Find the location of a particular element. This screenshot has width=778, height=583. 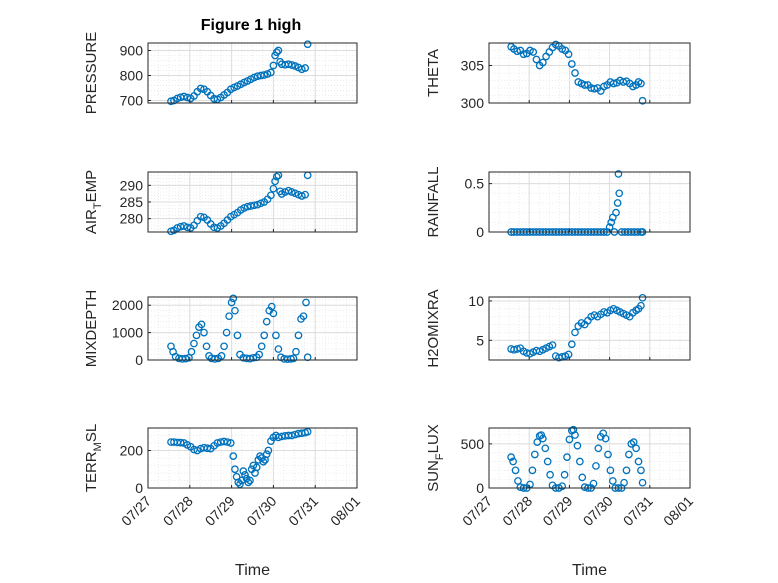

subplot-rainfall: 0 0.5 RAINFALL is located at coordinates (558, 203).